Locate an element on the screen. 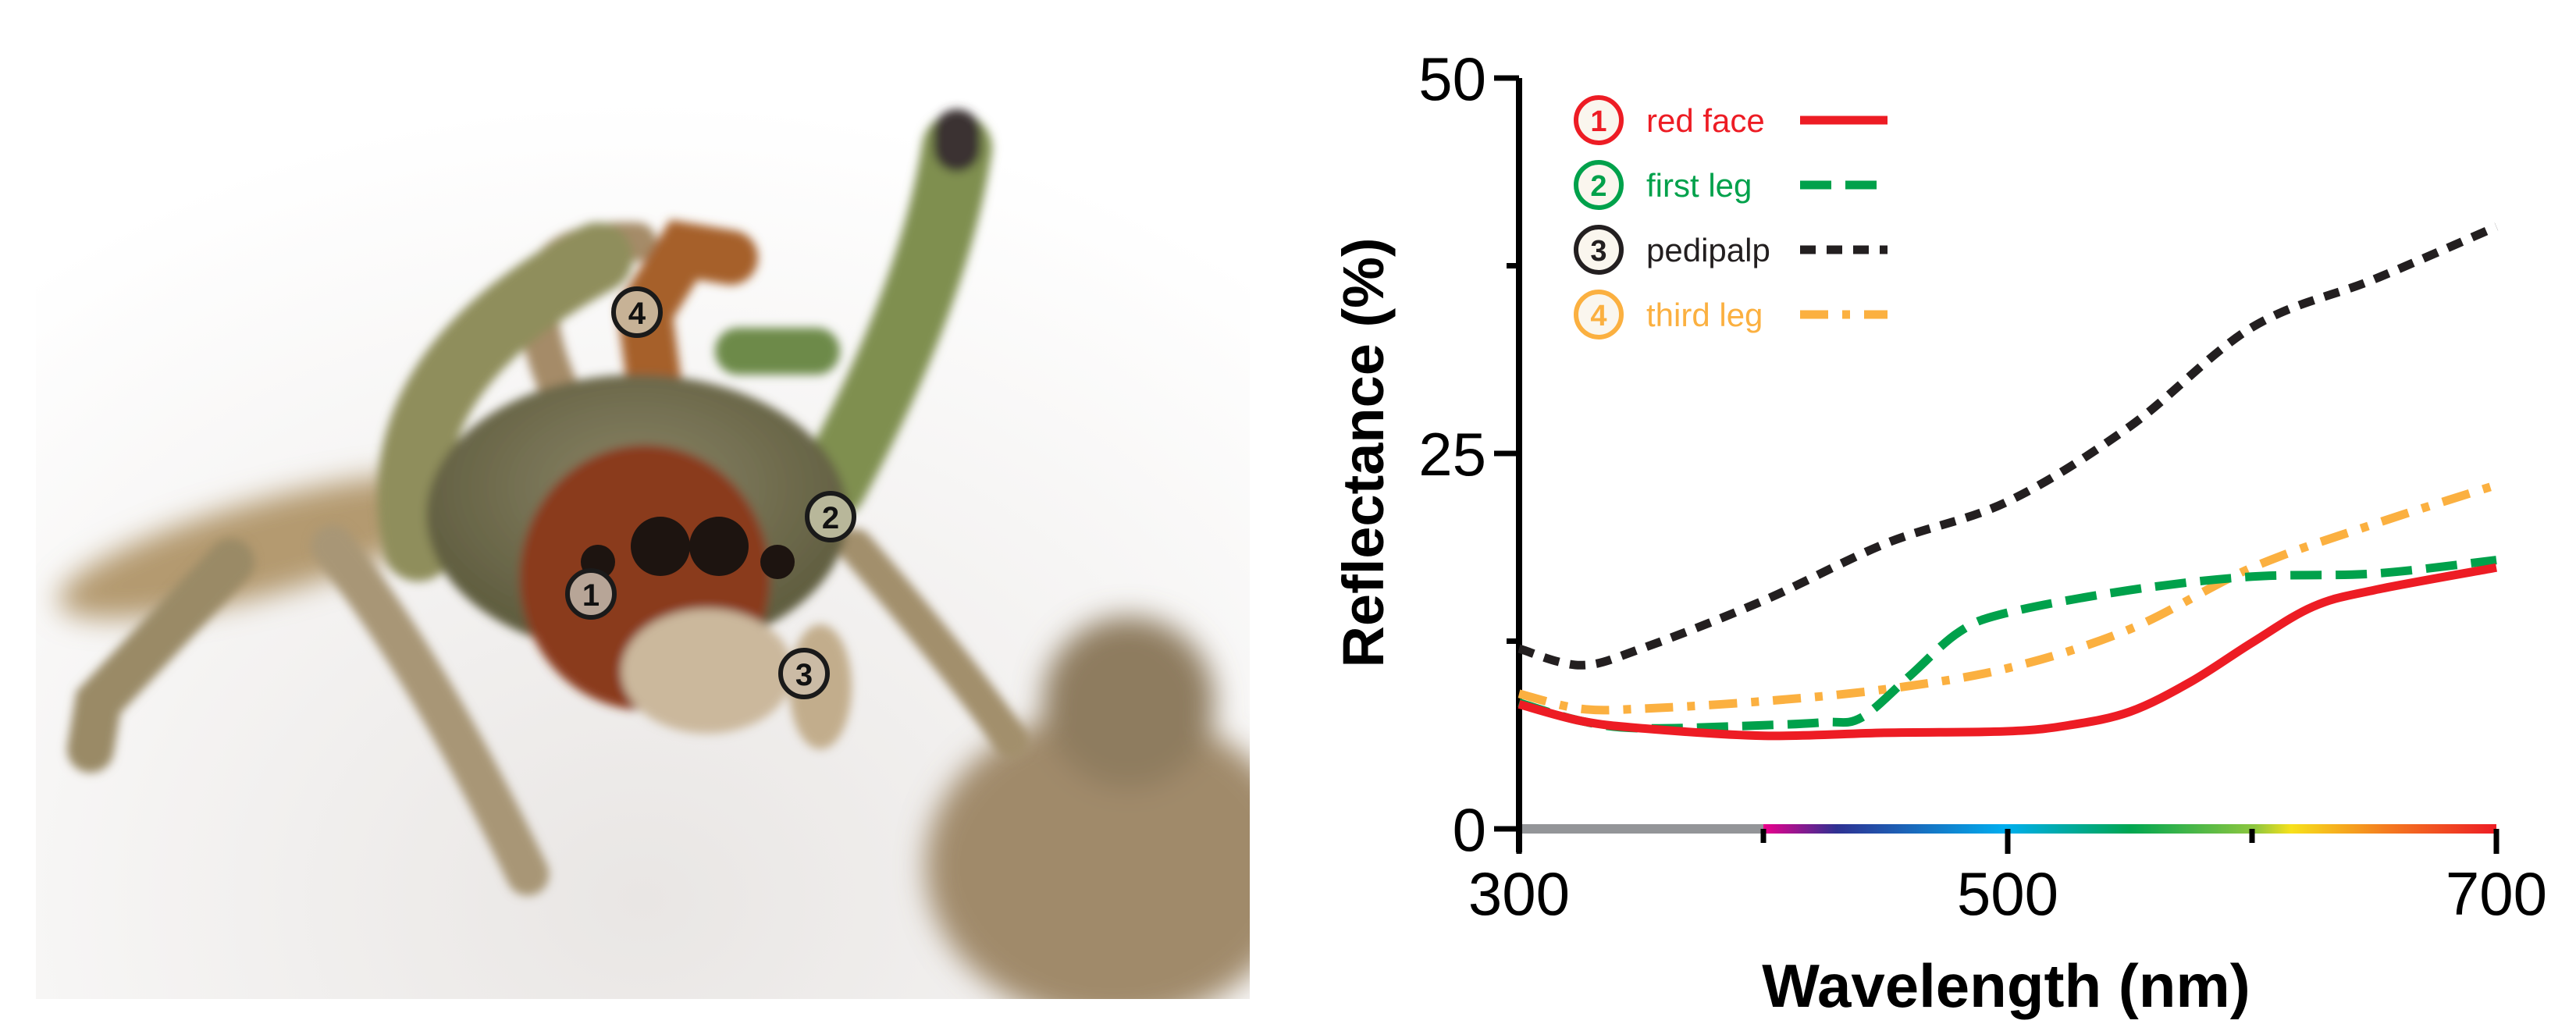  series-line-third-leg is located at coordinates (2007, 598).